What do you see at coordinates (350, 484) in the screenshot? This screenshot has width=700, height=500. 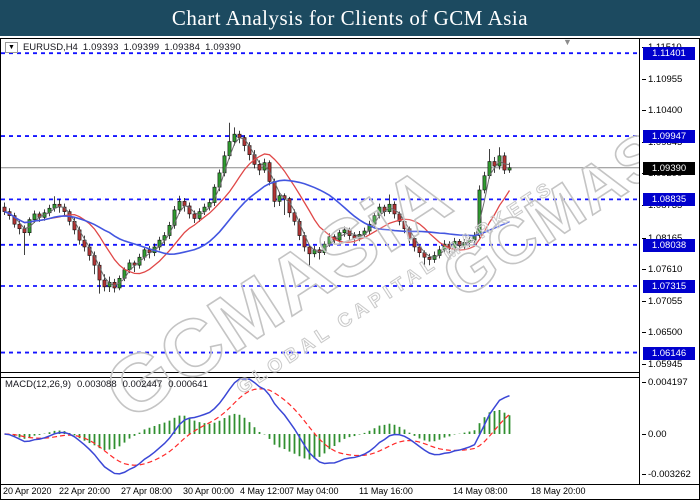 I see `axis-separator` at bounding box center [350, 484].